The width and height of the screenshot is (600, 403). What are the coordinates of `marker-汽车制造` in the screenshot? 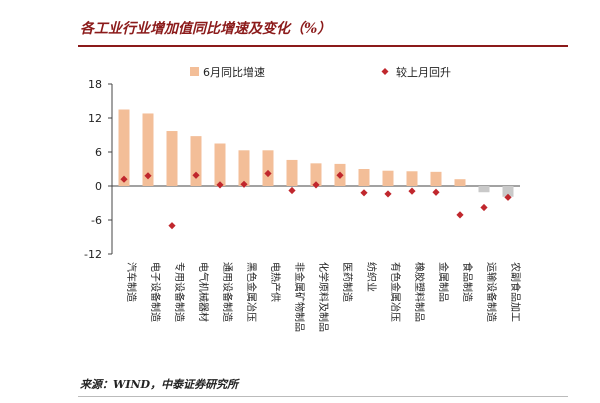 It's located at (124, 179).